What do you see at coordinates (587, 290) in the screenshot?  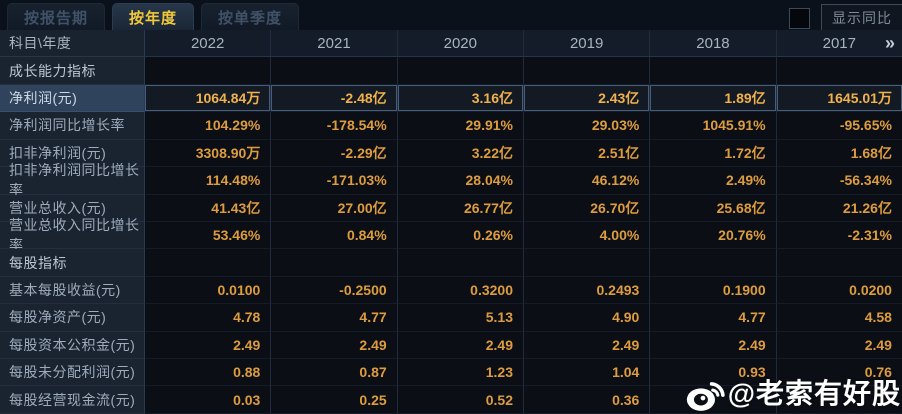 I see `row-cell: 0.2493` at bounding box center [587, 290].